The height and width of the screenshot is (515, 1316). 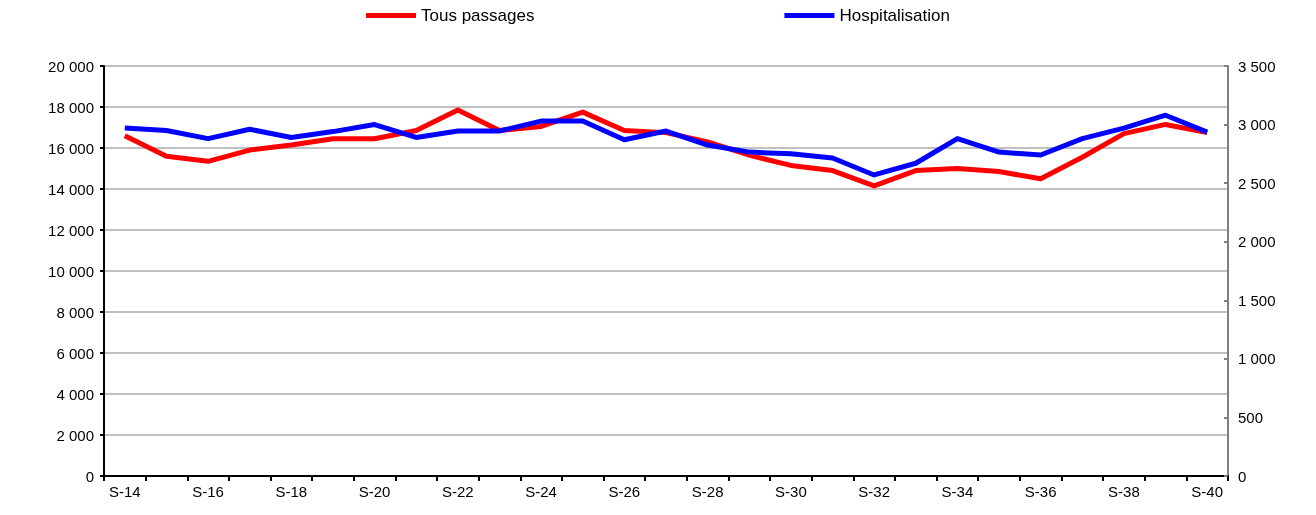 I want to click on y-tick-label: 2 000, so click(x=75, y=435).